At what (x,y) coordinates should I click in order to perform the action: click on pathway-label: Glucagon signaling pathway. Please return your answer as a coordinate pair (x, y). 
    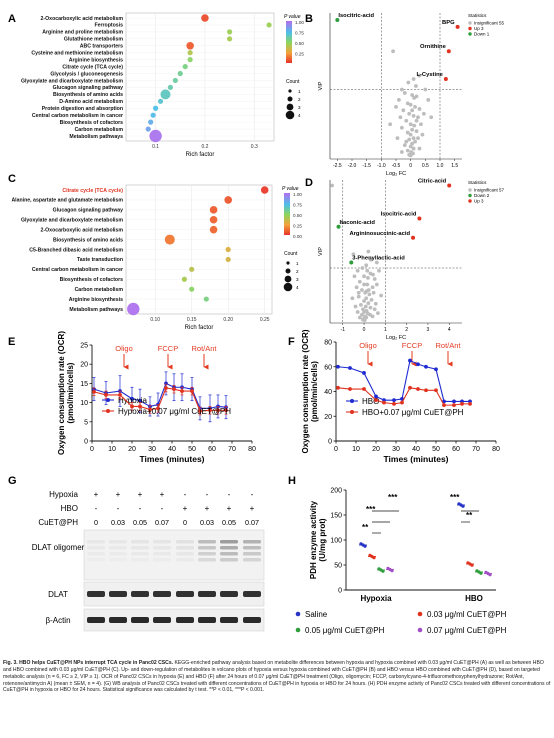
    Looking at the image, I should click on (88, 88).